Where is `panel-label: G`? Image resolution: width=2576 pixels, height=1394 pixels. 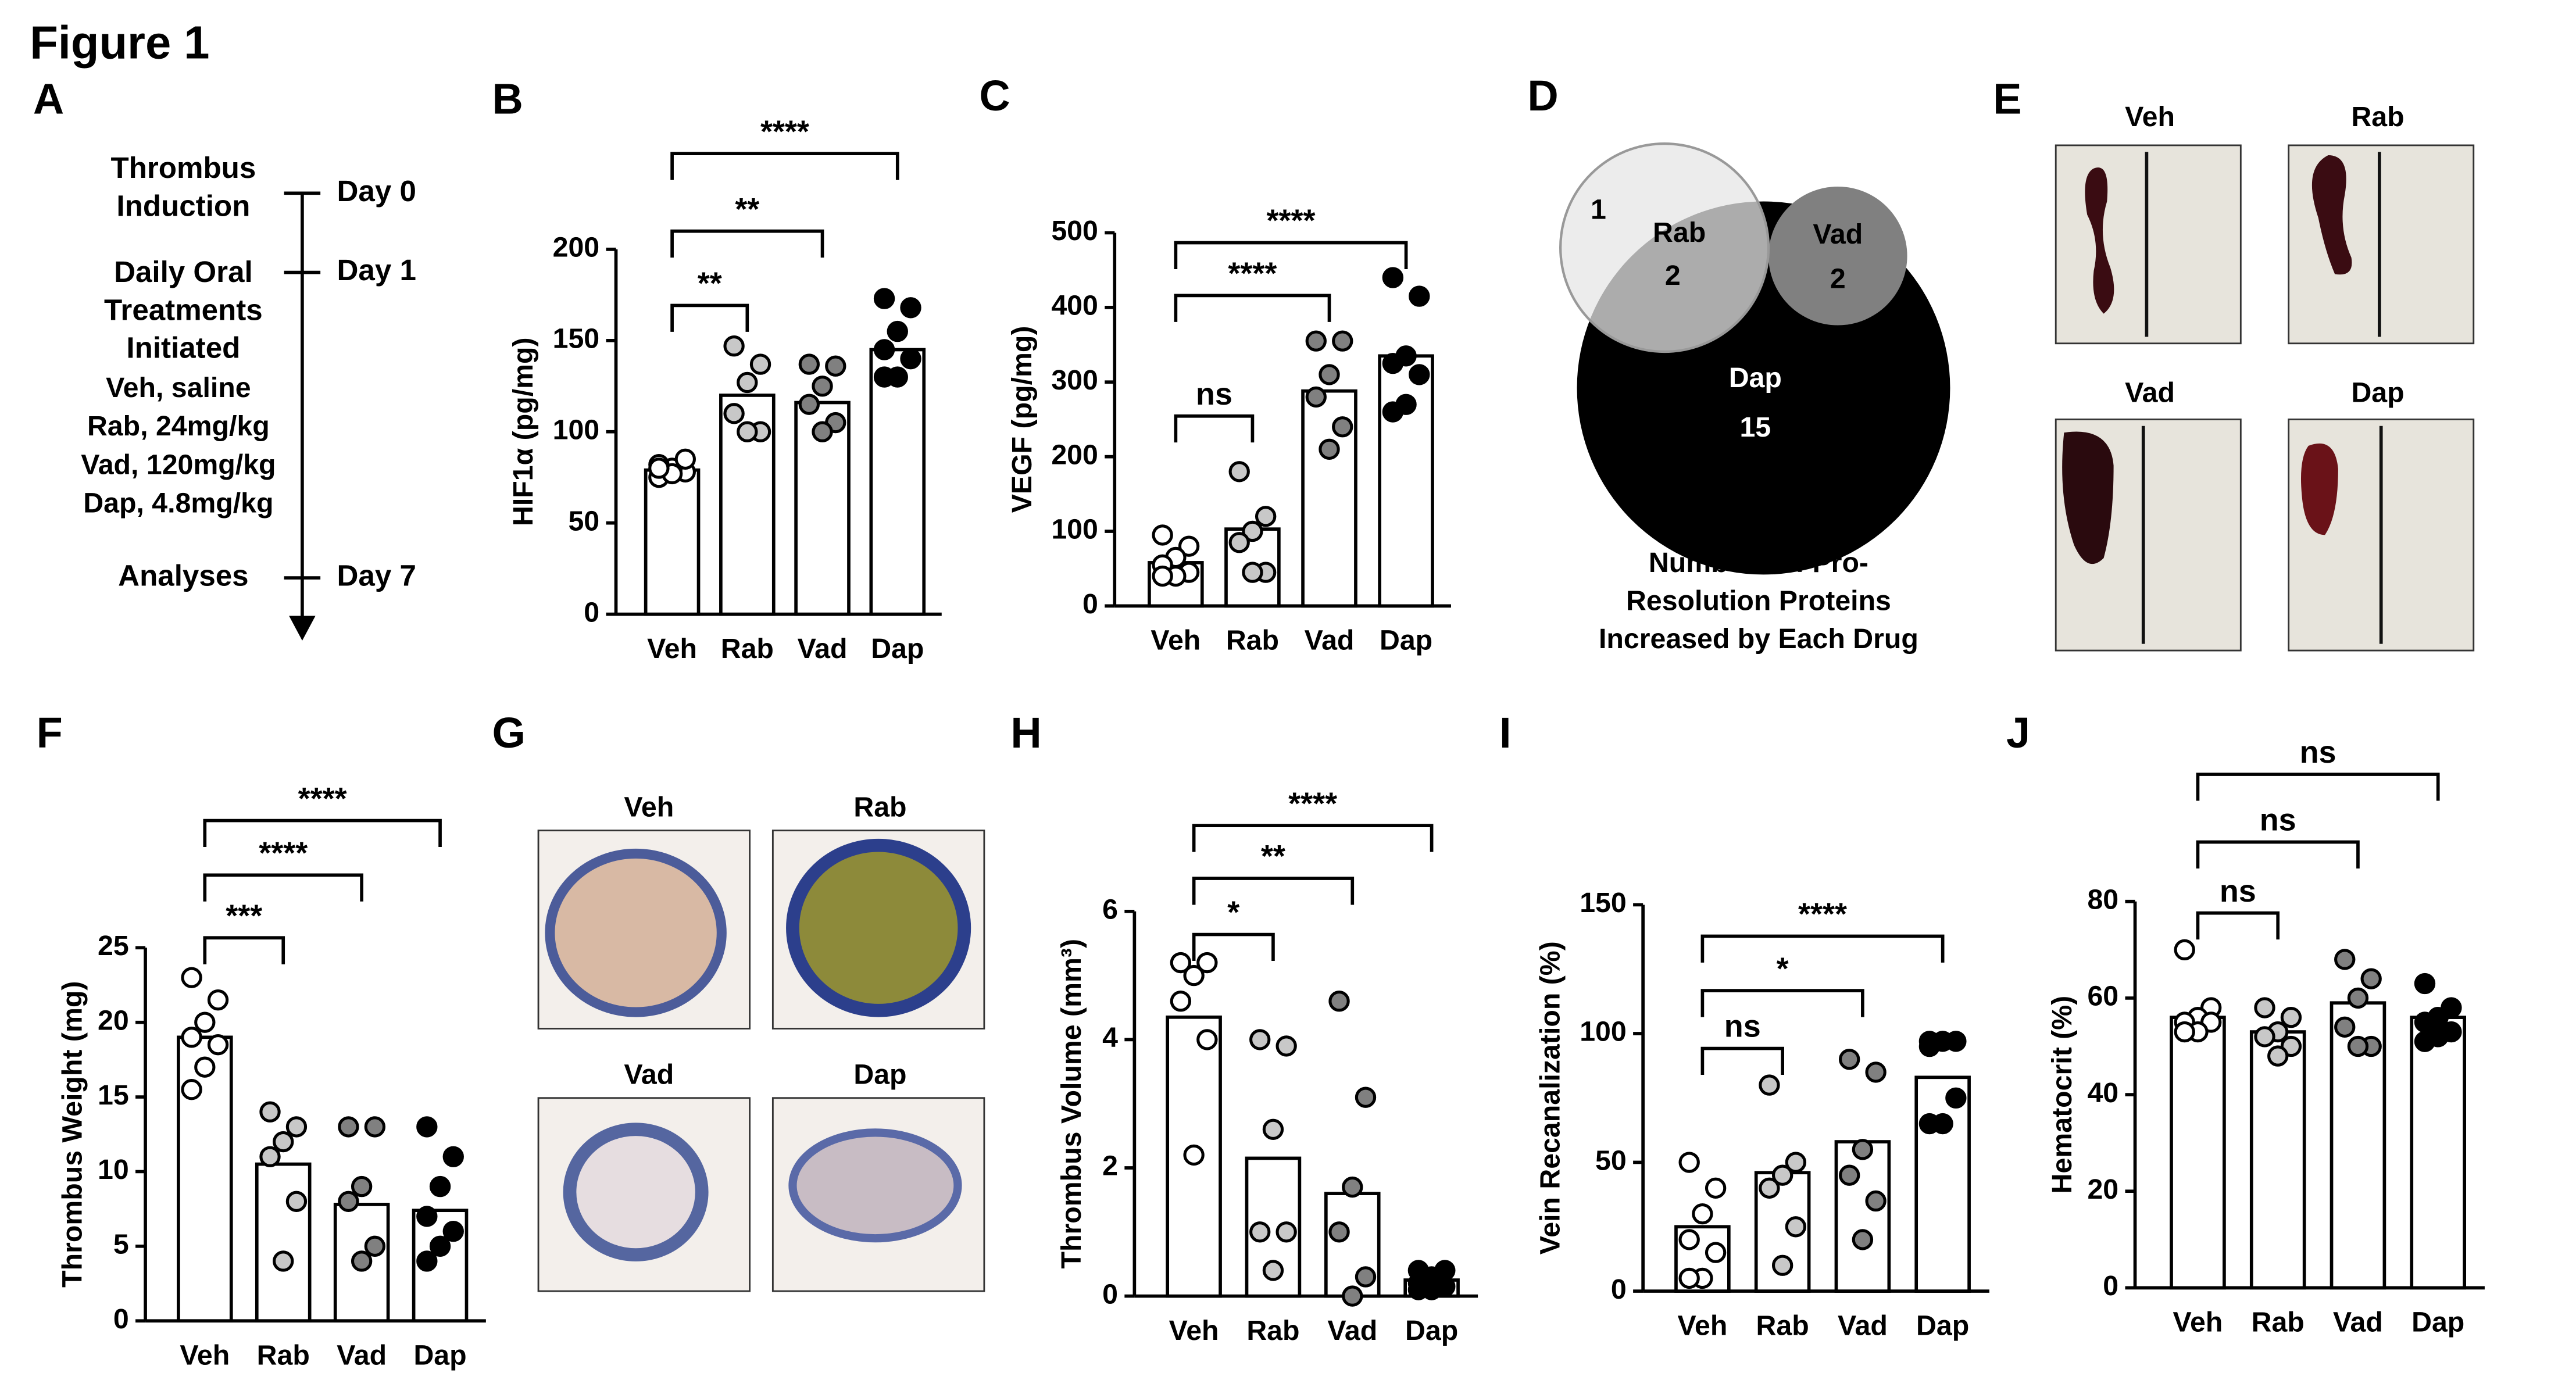
panel-label: G is located at coordinates (509, 733).